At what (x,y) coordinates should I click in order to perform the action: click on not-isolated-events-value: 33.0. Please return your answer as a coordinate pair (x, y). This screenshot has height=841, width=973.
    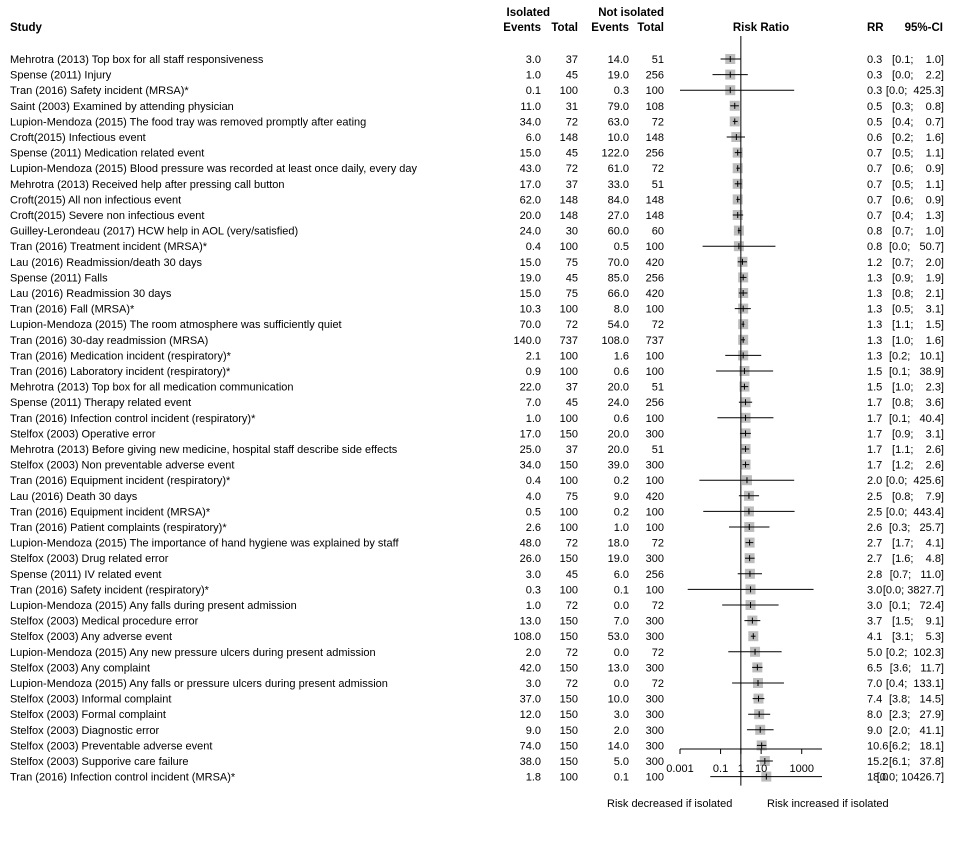
    Looking at the image, I should click on (618, 185).